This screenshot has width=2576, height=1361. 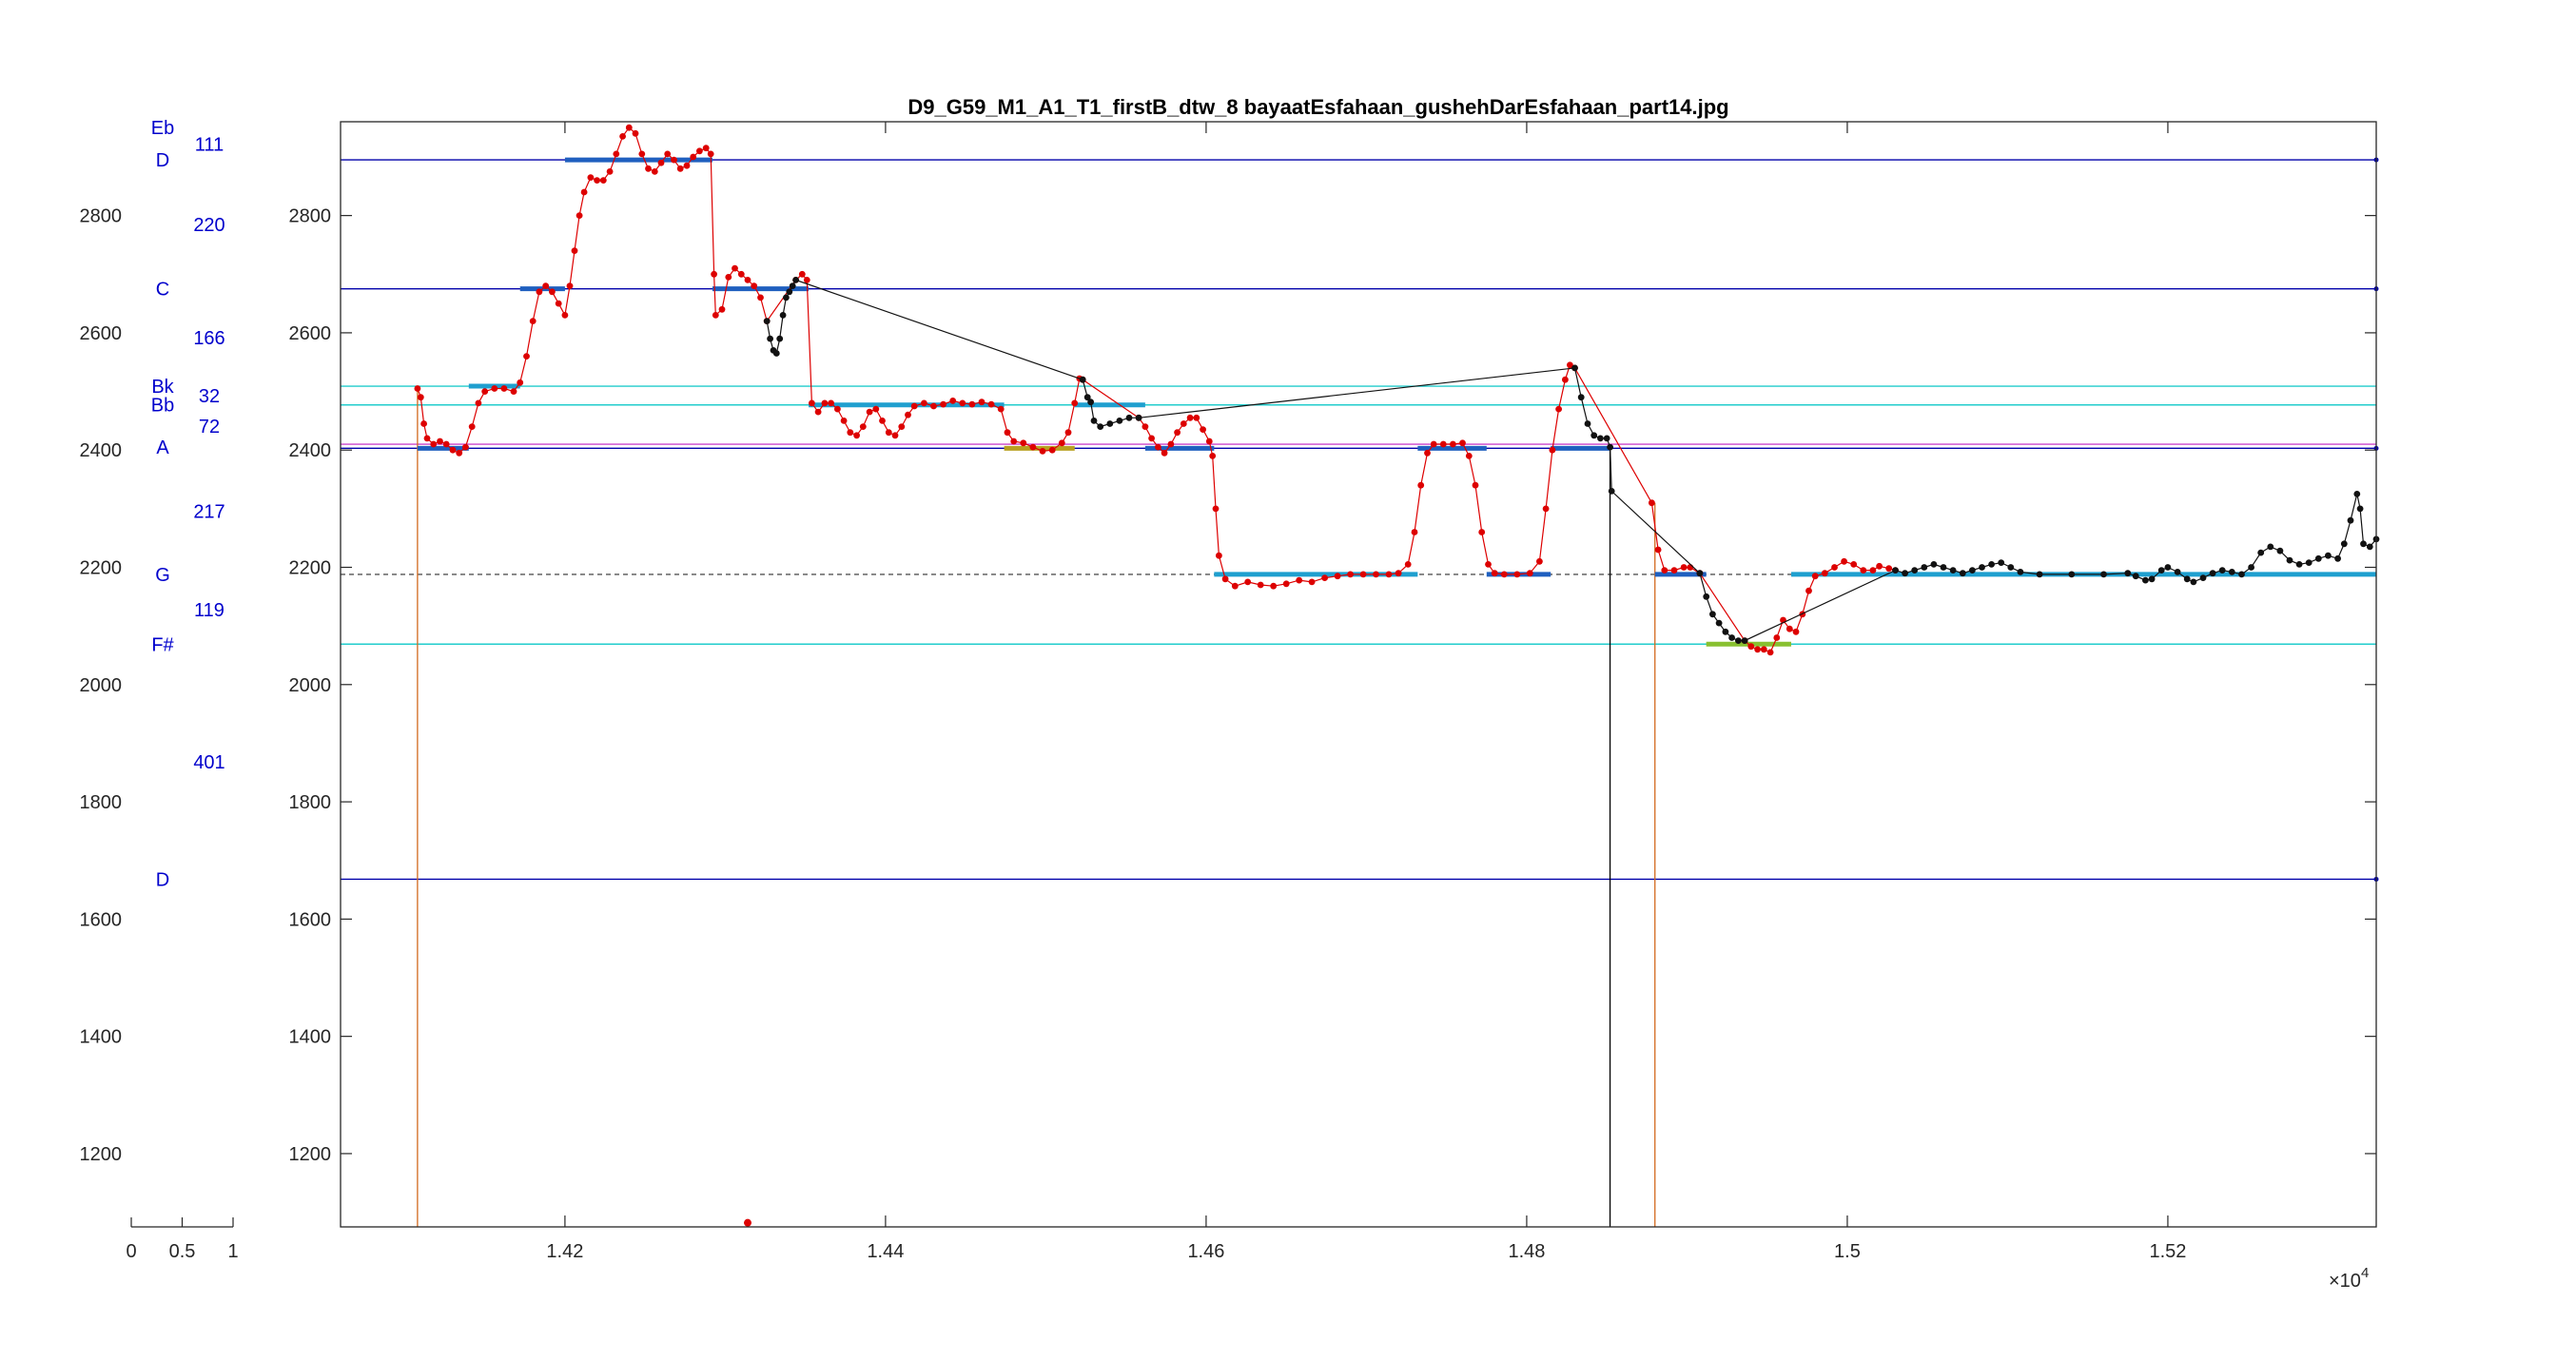 I want to click on y-tick-label-3: 1800, so click(x=311, y=802).